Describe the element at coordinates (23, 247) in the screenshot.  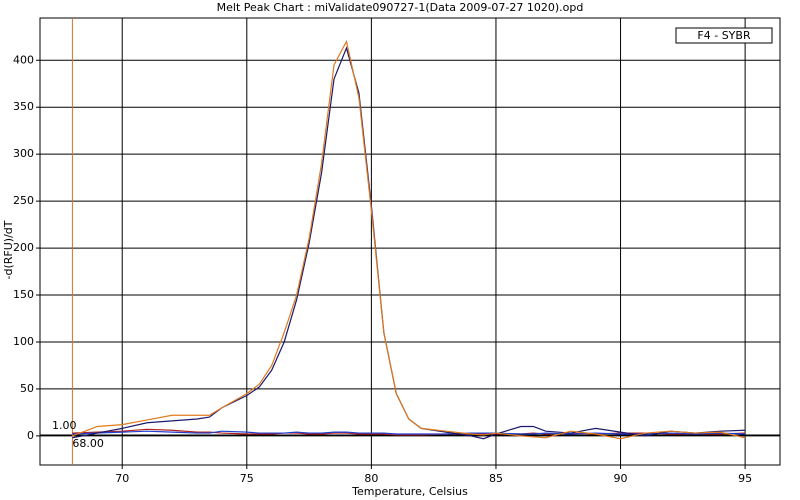
I see `y-tick-label: 200` at that location.